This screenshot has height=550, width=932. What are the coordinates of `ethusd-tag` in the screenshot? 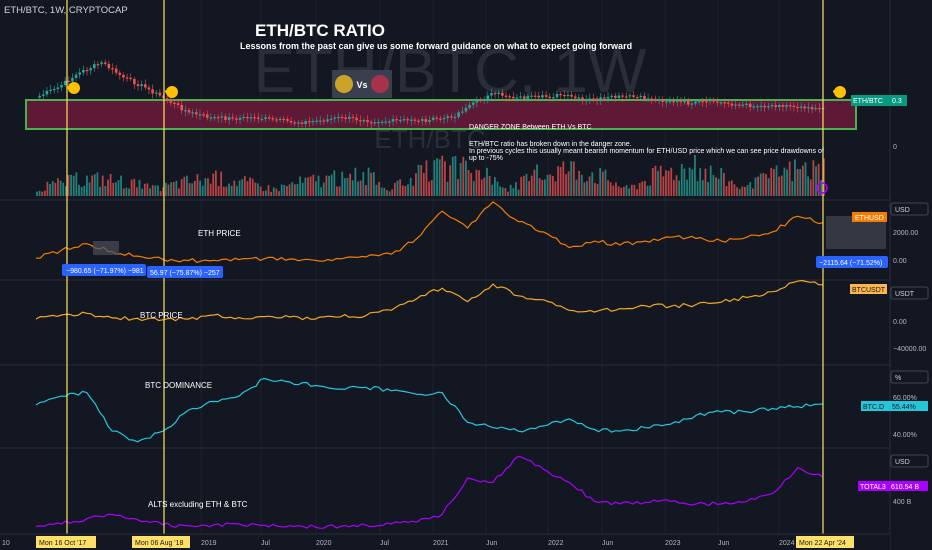 It's located at (869, 217).